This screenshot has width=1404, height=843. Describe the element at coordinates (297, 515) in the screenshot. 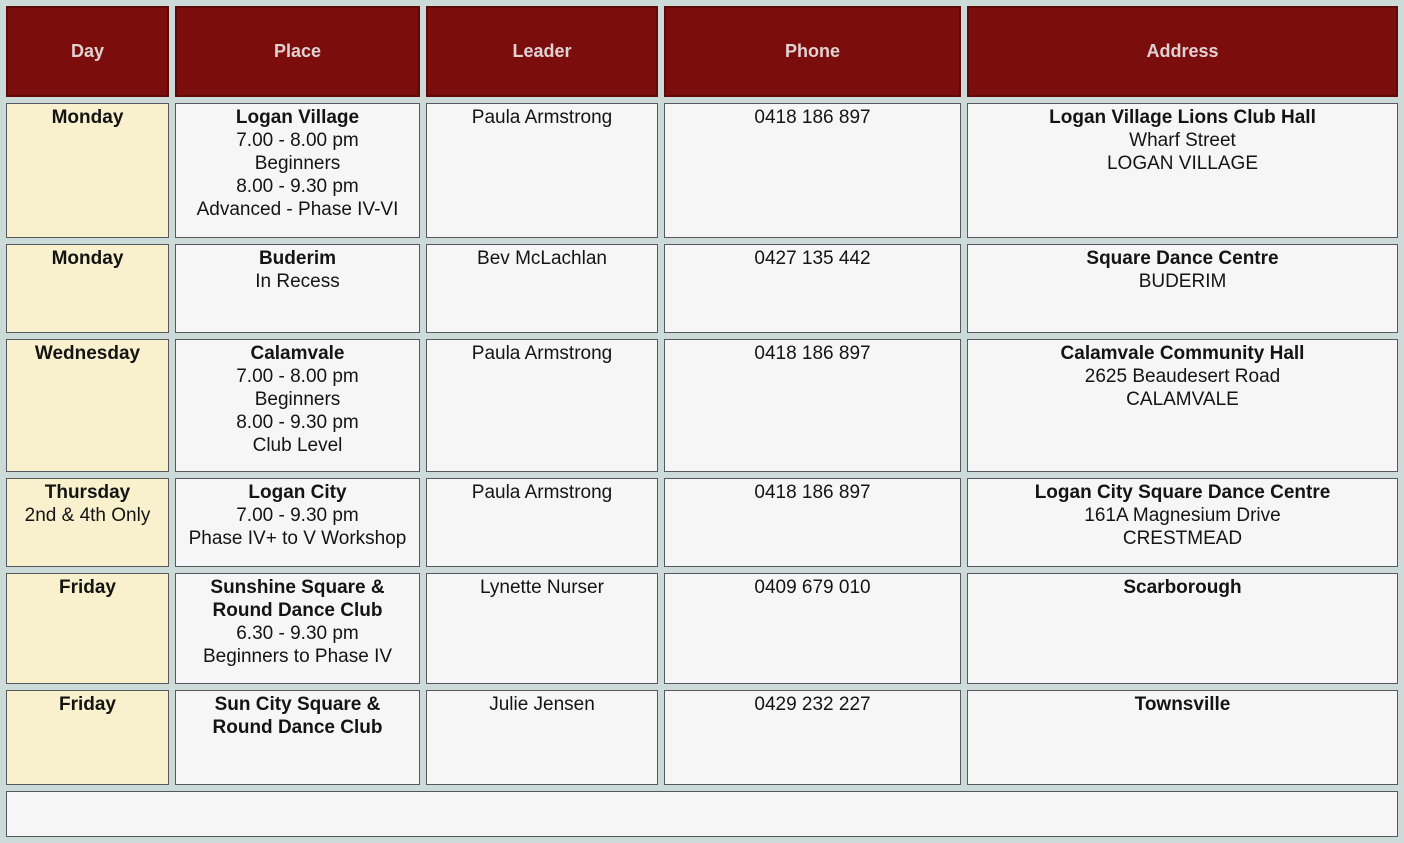

I see `place-detail: 7.00 - 9.30 pm` at that location.